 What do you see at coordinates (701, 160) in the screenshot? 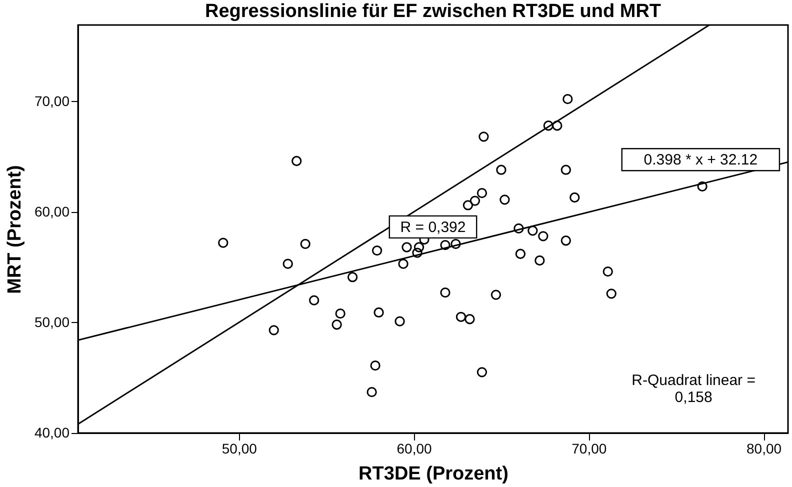
I see `annotation: 0.398 * x + 32.12` at bounding box center [701, 160].